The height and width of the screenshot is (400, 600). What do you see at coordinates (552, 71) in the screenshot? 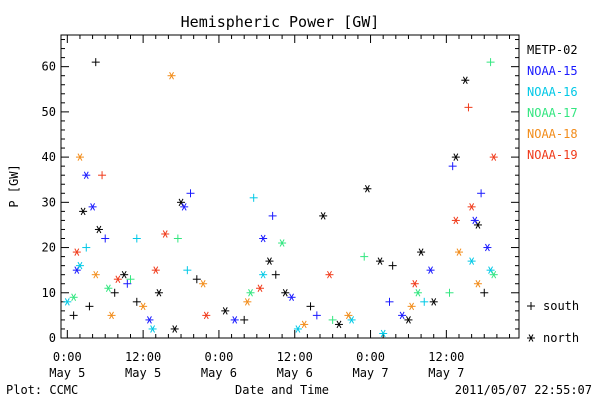
I see `legend-entry-noaa-15: NOAA-15` at bounding box center [552, 71].